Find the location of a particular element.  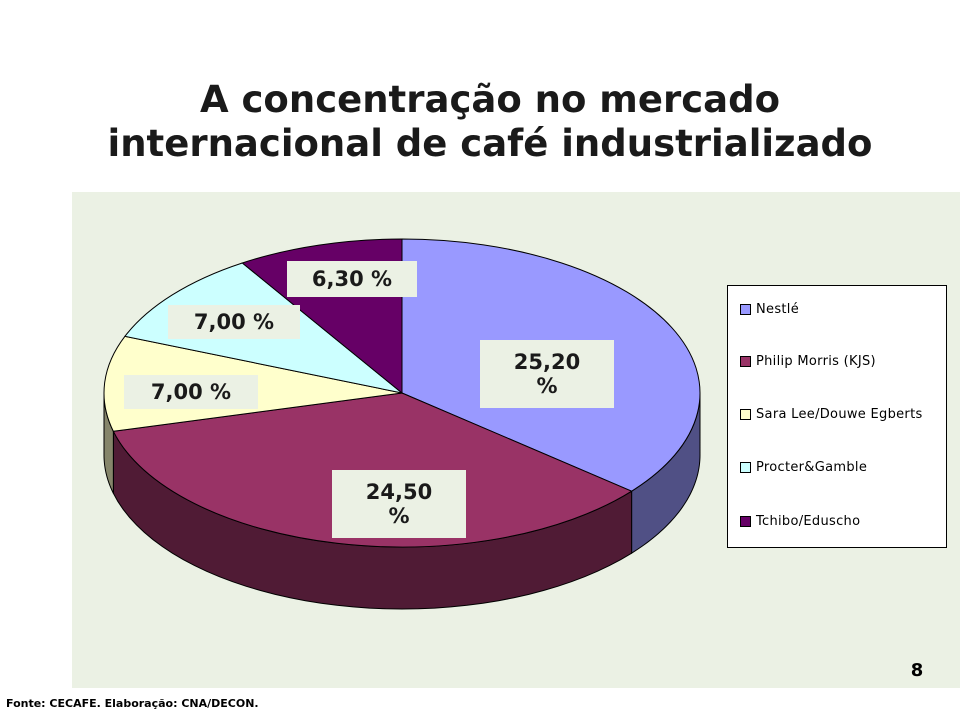

title-line-1: A concentração no mercado is located at coordinates (490, 99).